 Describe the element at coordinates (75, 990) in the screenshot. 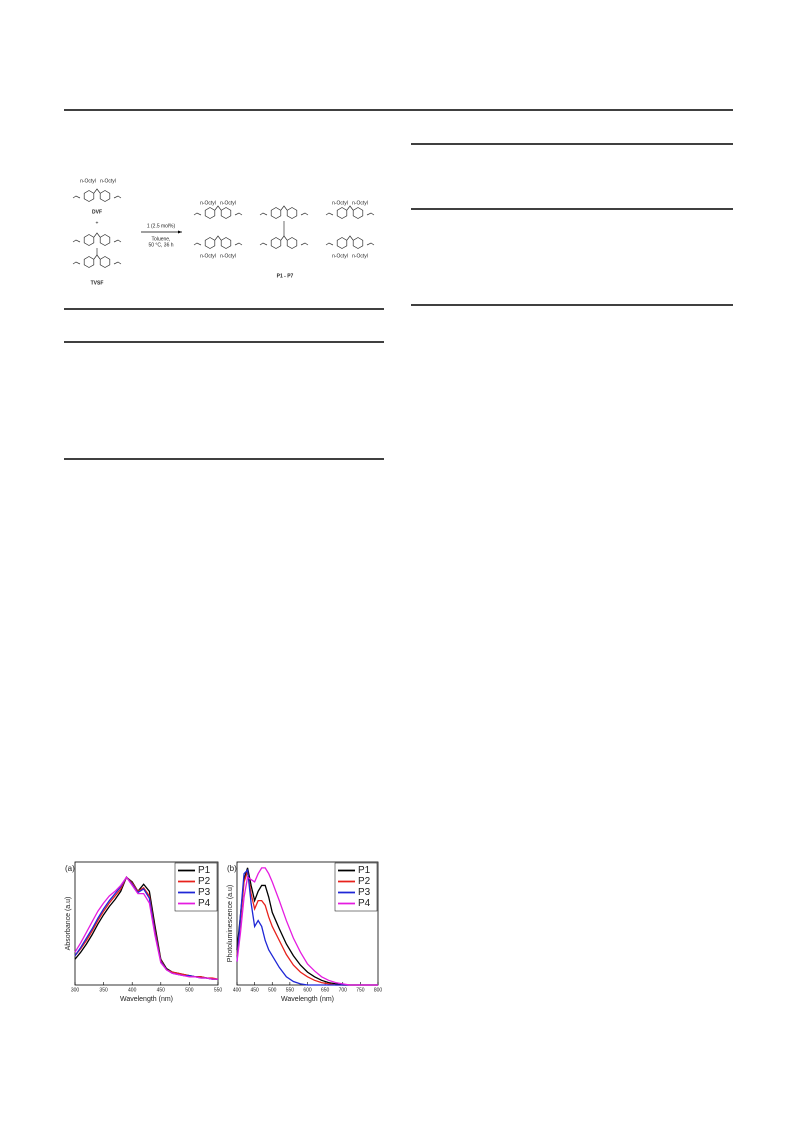

I see `x-tick-label: 300` at that location.